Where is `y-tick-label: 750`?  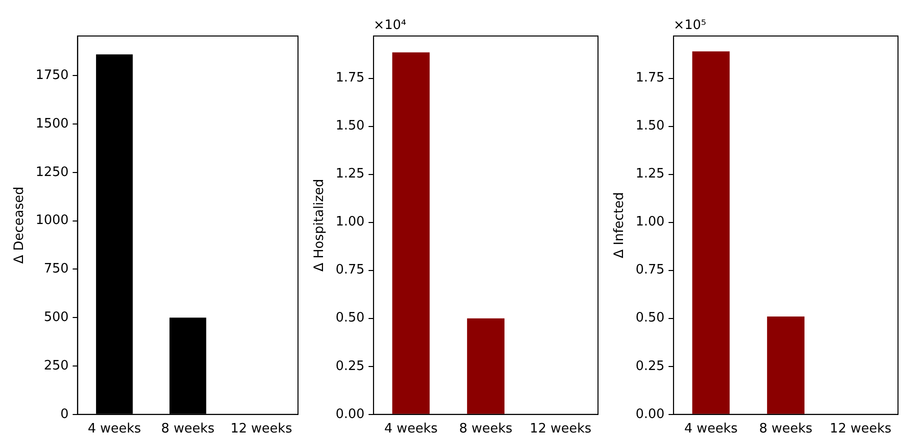
y-tick-label: 750 is located at coordinates (56, 269).